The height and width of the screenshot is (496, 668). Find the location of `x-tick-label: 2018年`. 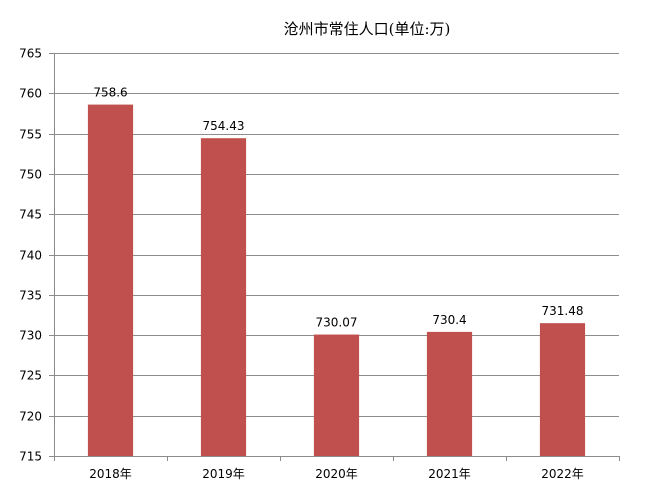

x-tick-label: 2018年 is located at coordinates (110, 474).